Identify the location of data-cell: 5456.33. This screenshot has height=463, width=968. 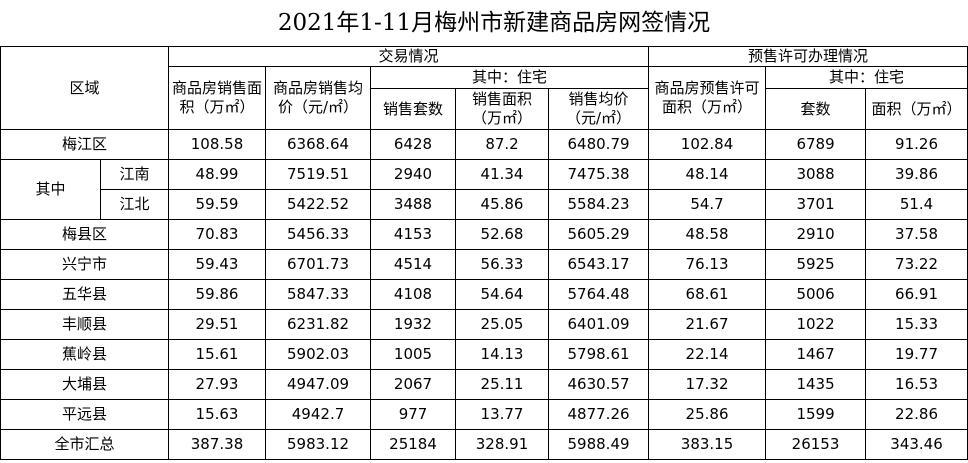
(318, 234).